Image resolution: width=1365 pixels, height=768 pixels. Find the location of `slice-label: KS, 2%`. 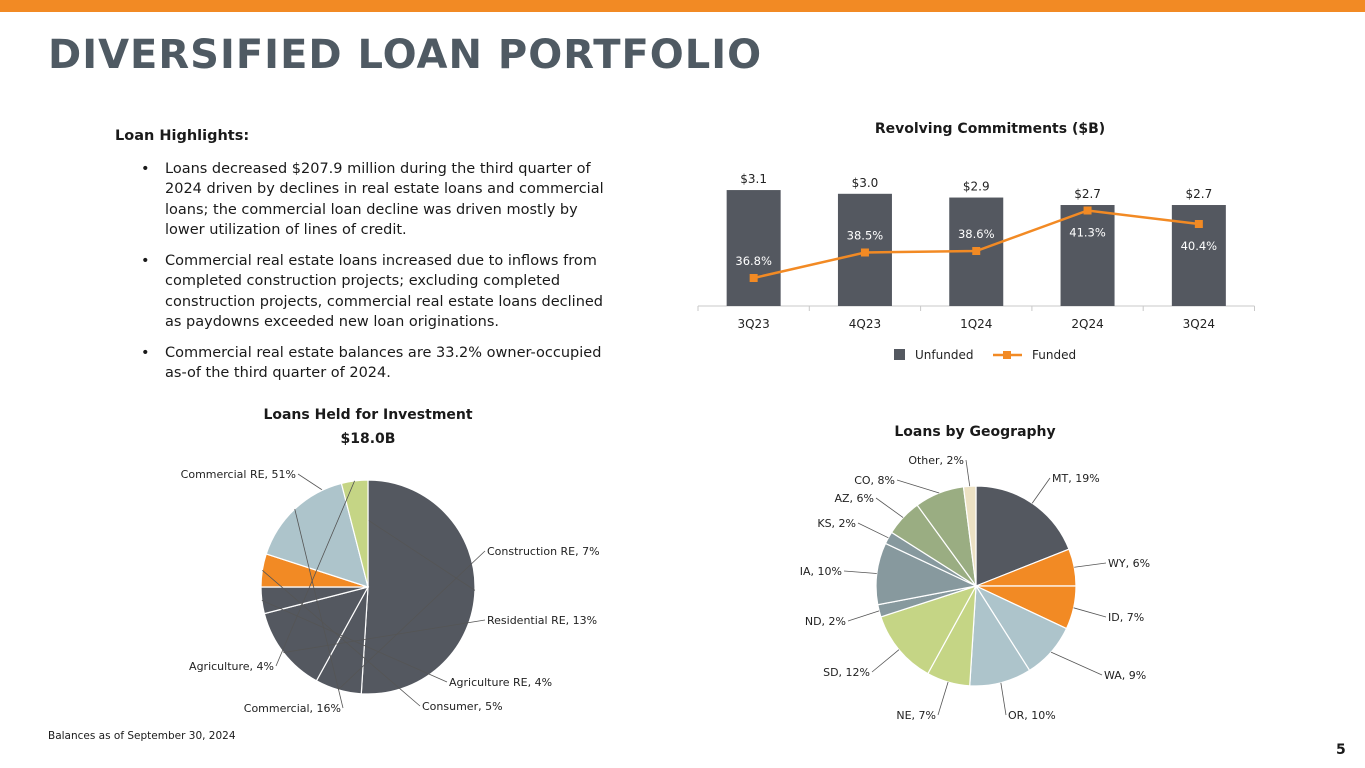

slice-label: KS, 2% is located at coordinates (836, 523).